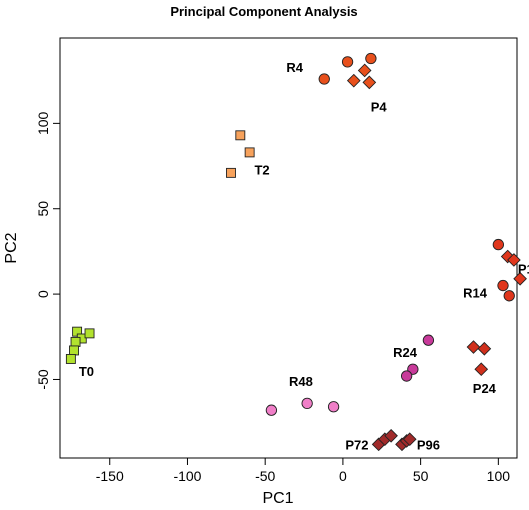  Describe the element at coordinates (294, 67) in the screenshot. I see `annotation-label: R4` at that location.